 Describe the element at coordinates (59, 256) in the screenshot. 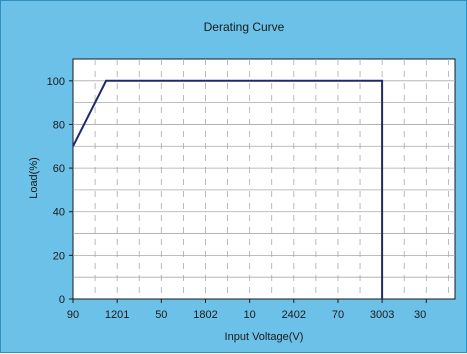

I see `y-tick-label: 20` at that location.